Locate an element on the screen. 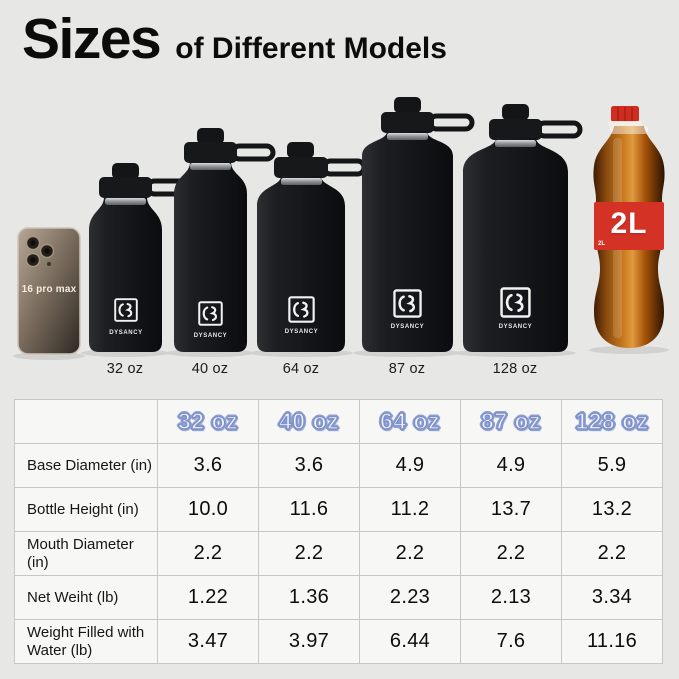 Image resolution: width=679 pixels, height=679 pixels. row-label-mouth-diameter: Mouth Diameter (in) is located at coordinates (86, 554).